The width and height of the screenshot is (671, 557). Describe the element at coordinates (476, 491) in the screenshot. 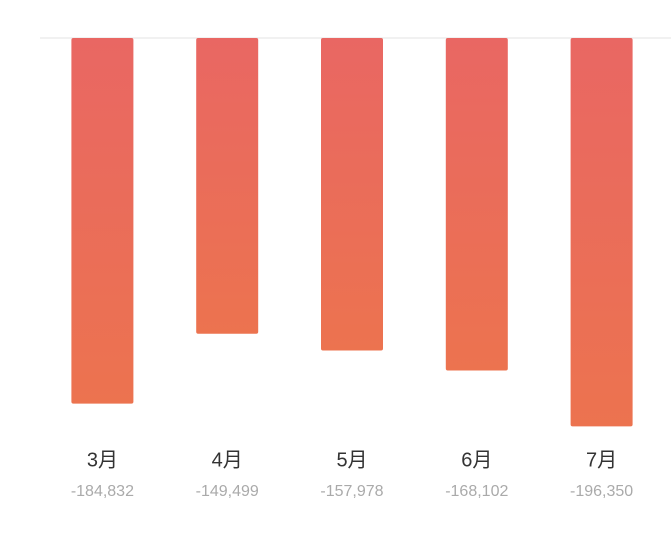

I see `value-label: -168,102` at that location.